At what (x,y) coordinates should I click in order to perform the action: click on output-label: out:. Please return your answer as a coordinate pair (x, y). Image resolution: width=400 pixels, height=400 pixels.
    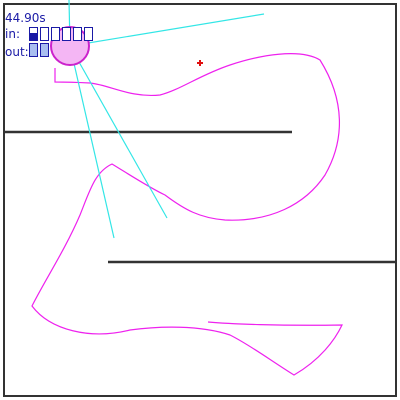
    Looking at the image, I should click on (17, 52).